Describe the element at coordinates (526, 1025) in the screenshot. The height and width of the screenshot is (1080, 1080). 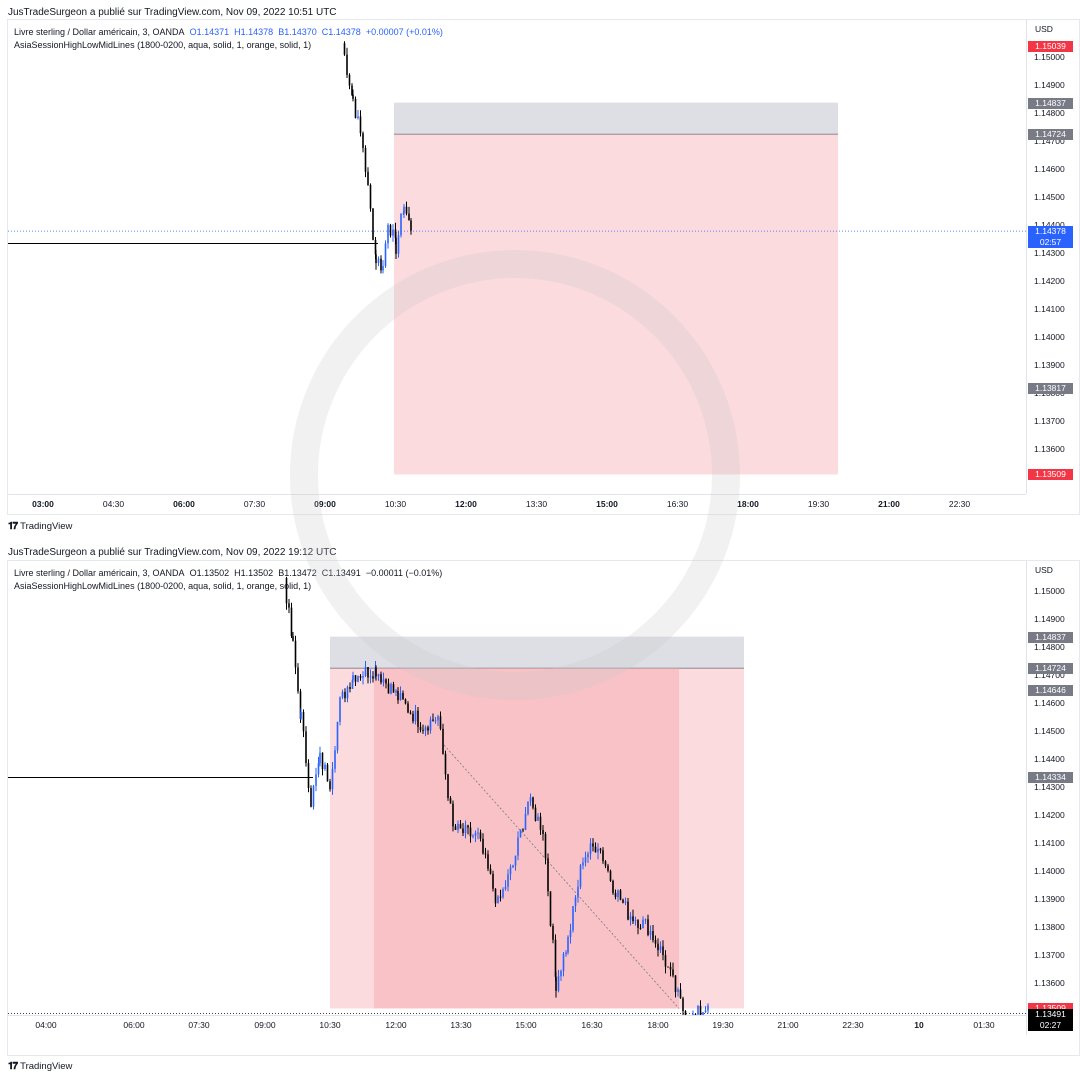
I see `bottom-time-tick: 15:00` at that location.